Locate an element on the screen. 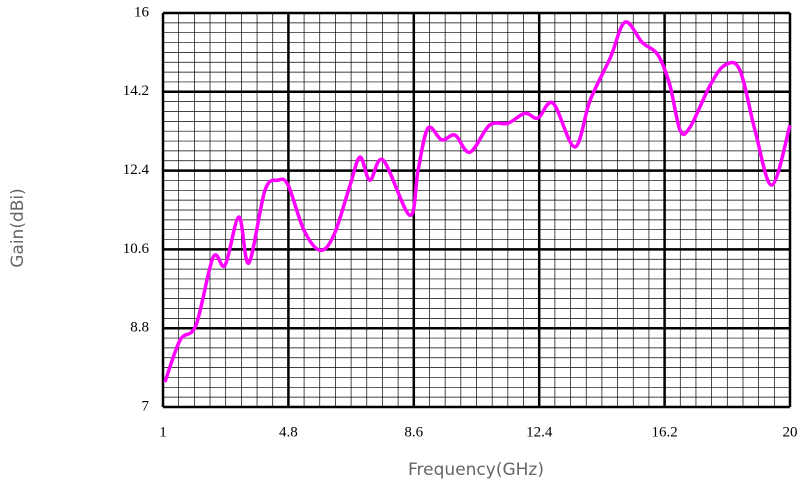 The width and height of the screenshot is (803, 490). y-tick-label: 14.2 is located at coordinates (136, 91).